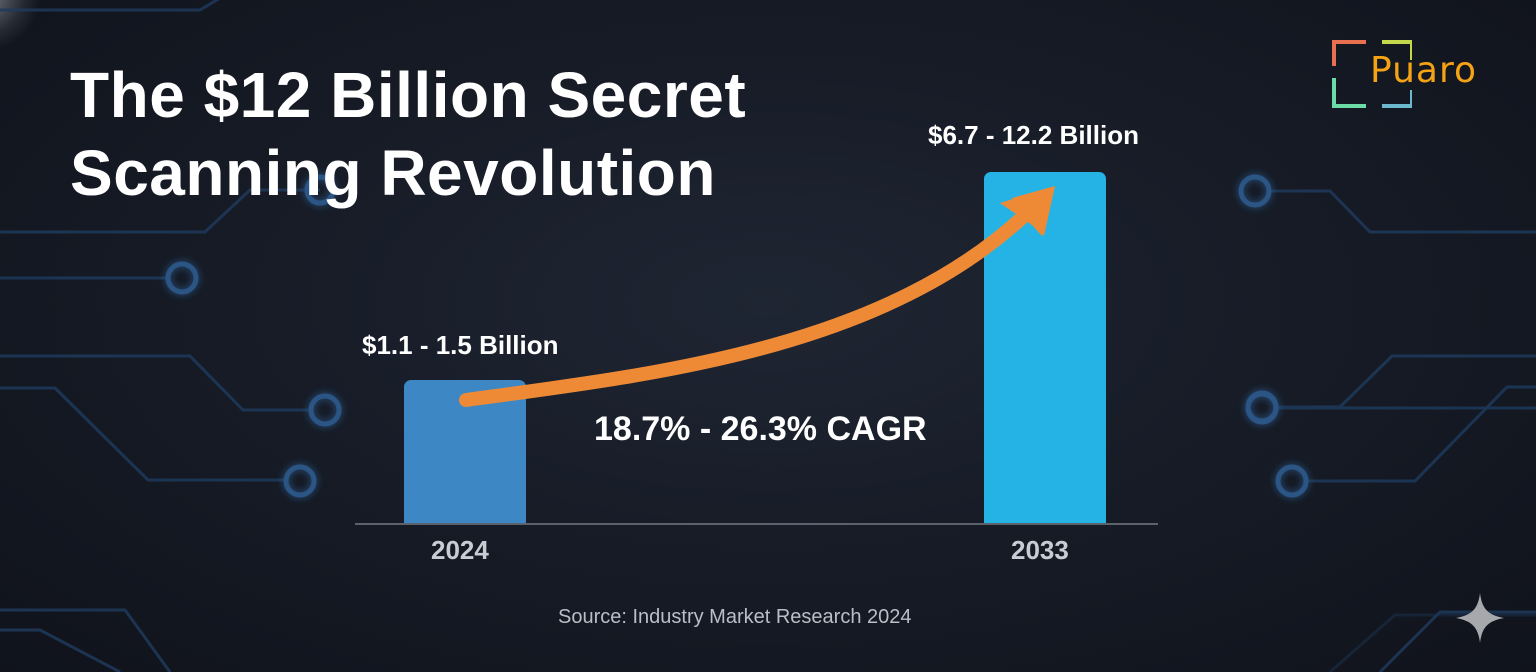  Describe the element at coordinates (1040, 550) in the screenshot. I see `x-axis-label-2033: 2033` at that location.